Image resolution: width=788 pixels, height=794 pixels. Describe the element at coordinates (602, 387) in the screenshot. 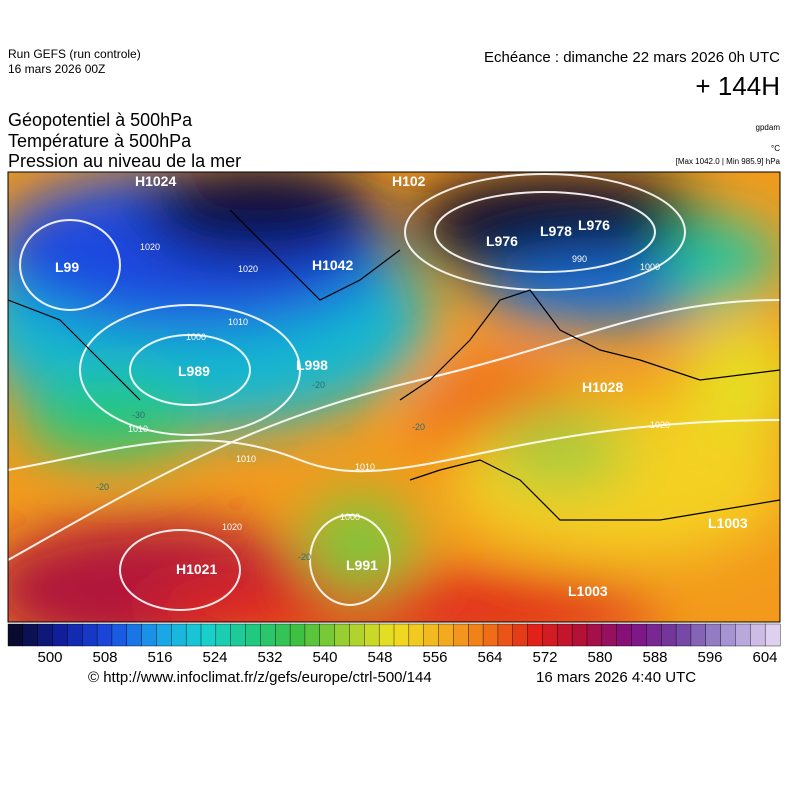

I see `map-label: H1028` at that location.